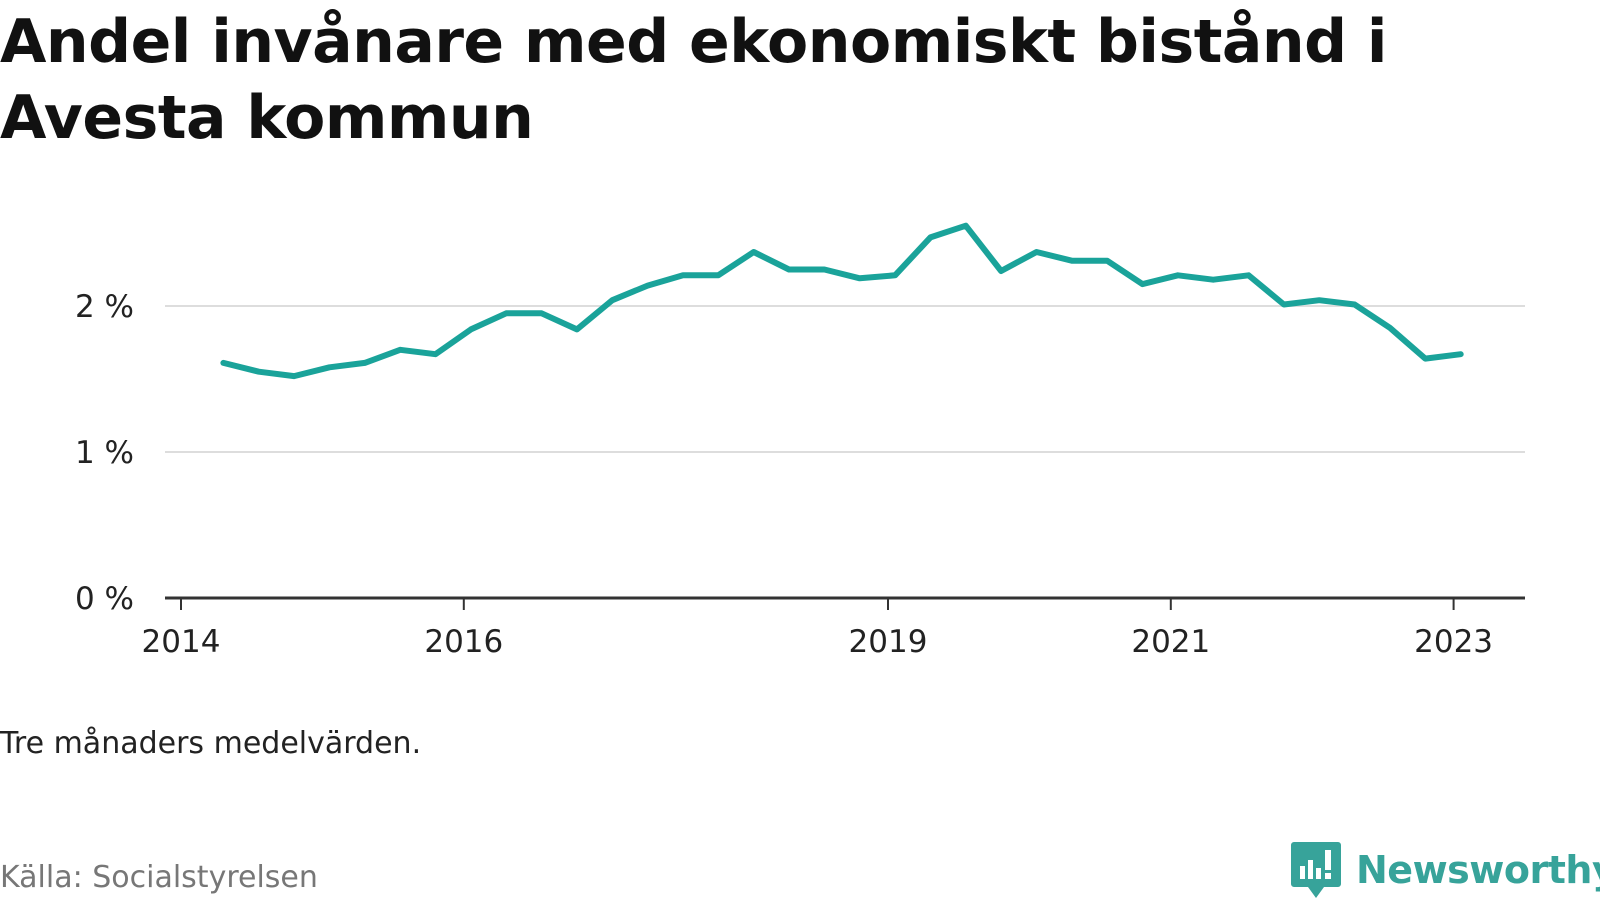 Image resolution: width=1600 pixels, height=900 pixels. I want to click on series-line, so click(842, 301).